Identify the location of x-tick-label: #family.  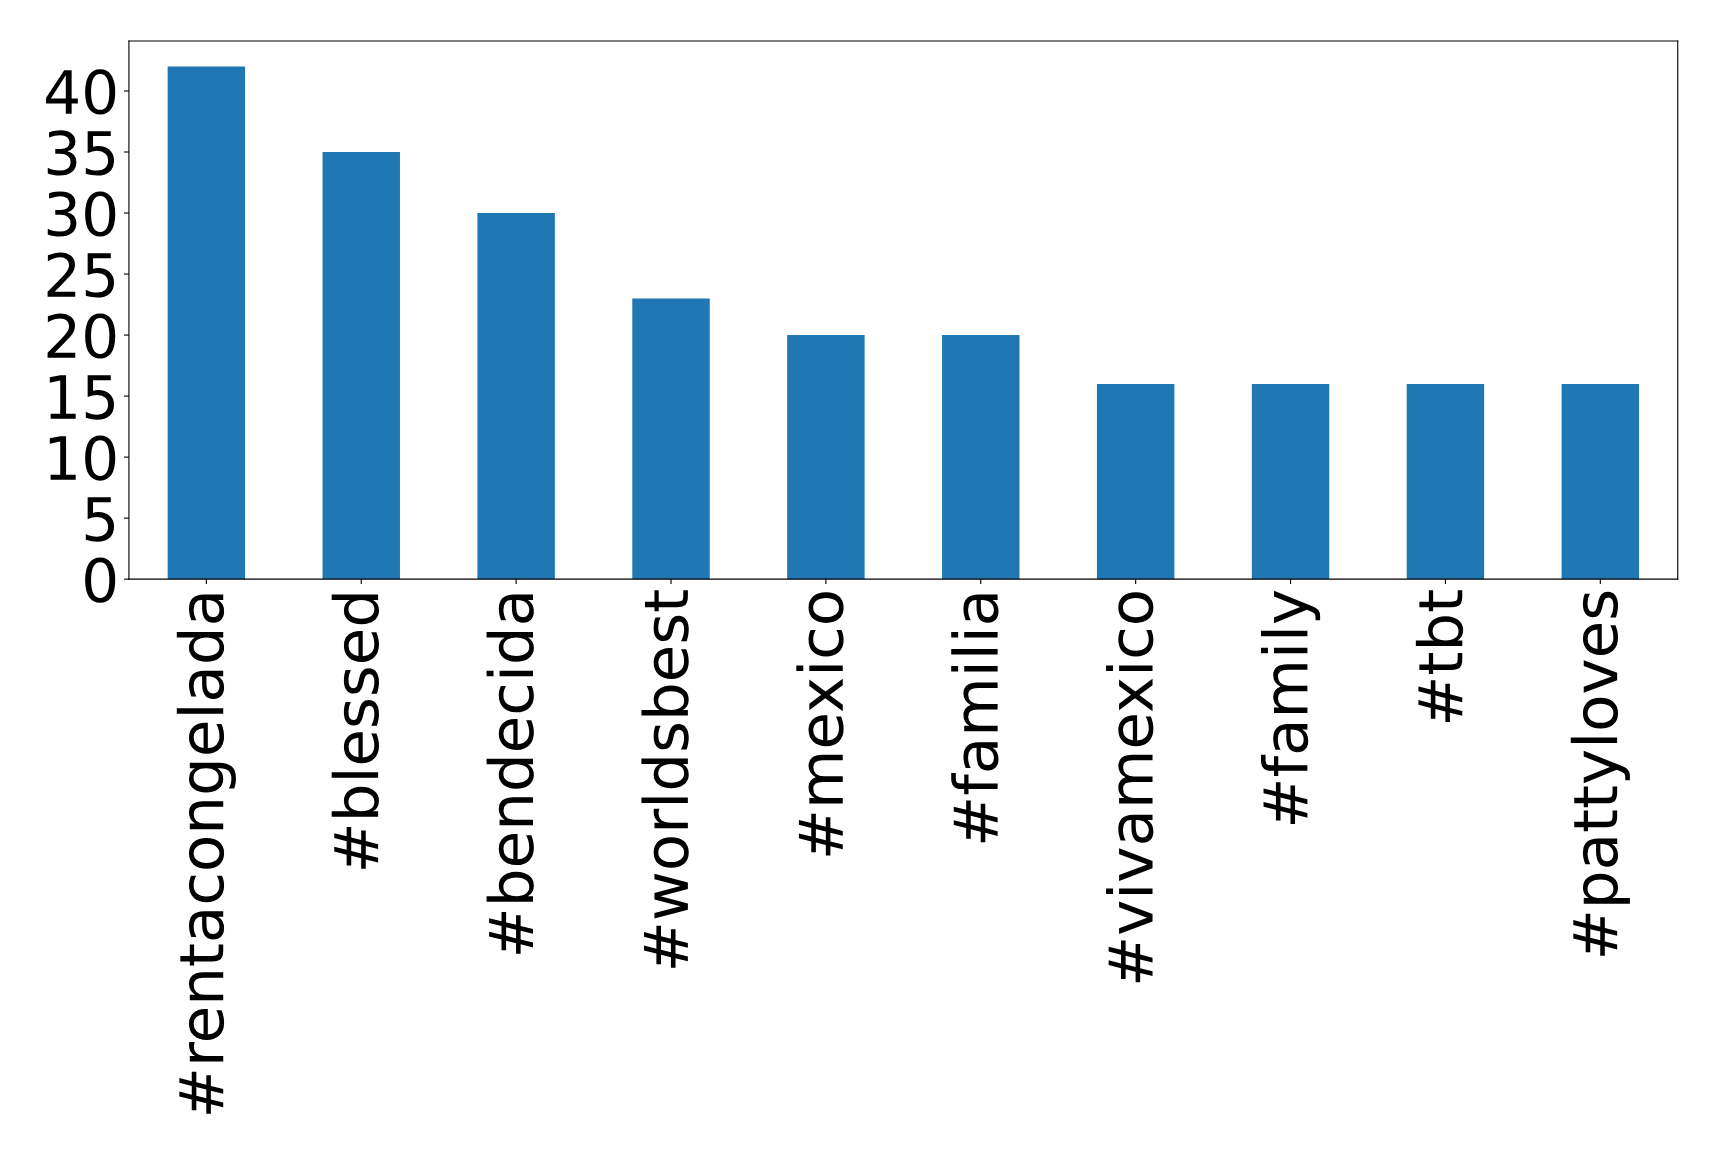
(1290, 707).